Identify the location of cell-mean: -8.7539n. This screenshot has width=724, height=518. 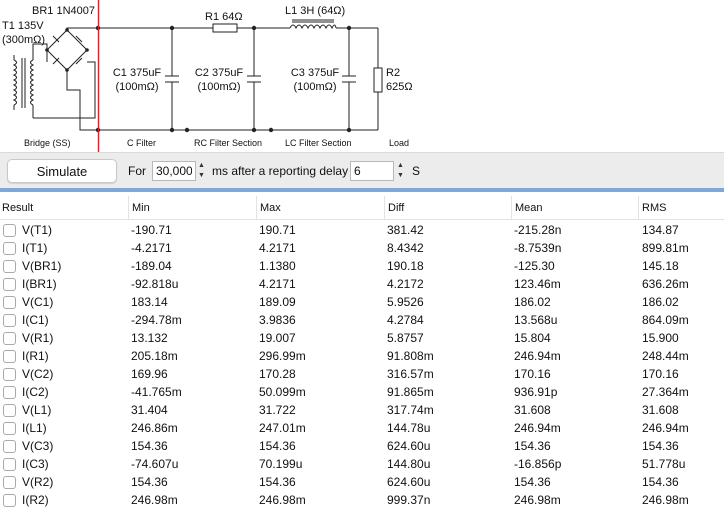
(538, 248).